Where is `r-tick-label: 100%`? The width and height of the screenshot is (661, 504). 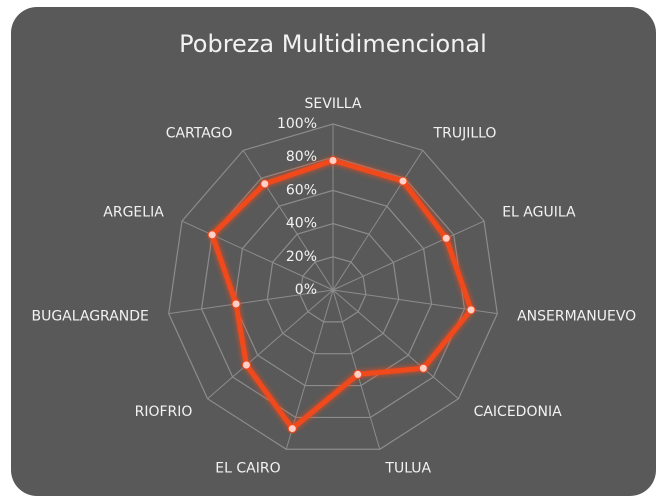
r-tick-label: 100% is located at coordinates (297, 124).